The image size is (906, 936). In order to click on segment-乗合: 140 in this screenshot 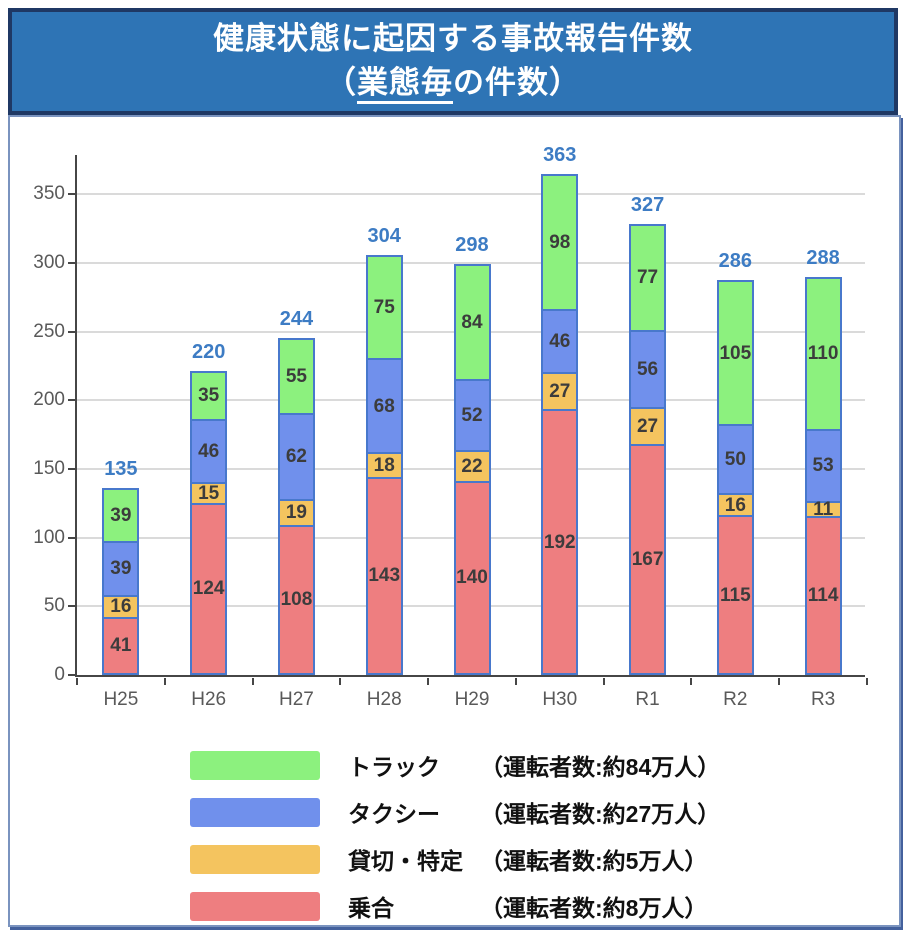, I will do `click(472, 577)`.